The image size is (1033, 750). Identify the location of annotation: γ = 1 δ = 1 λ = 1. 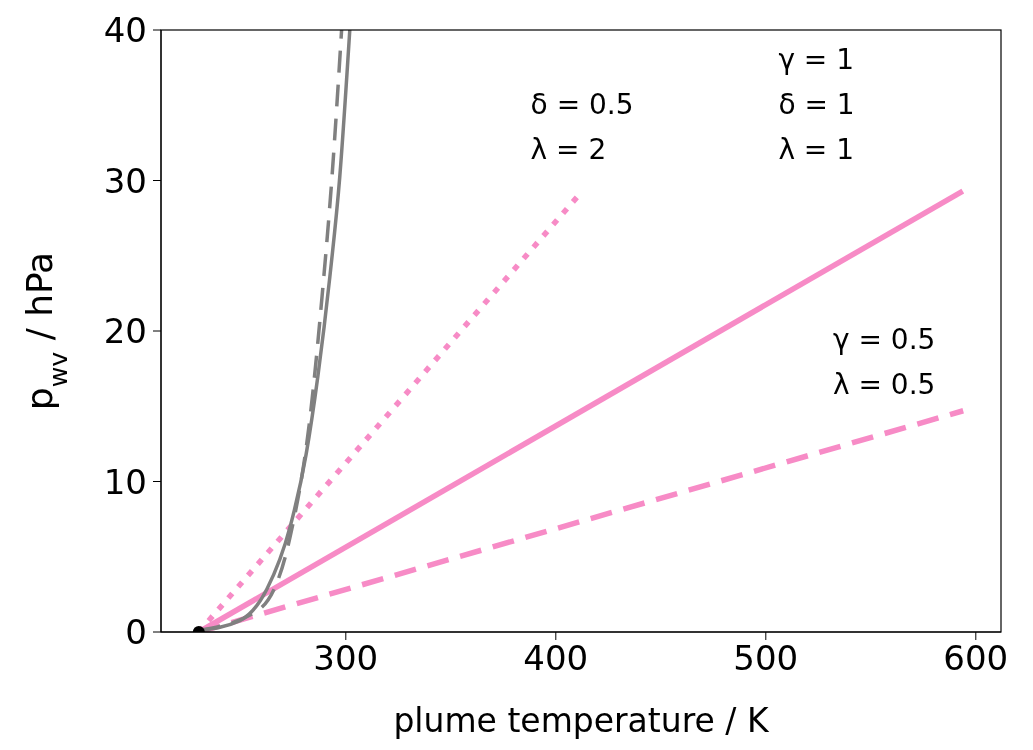
(816, 105).